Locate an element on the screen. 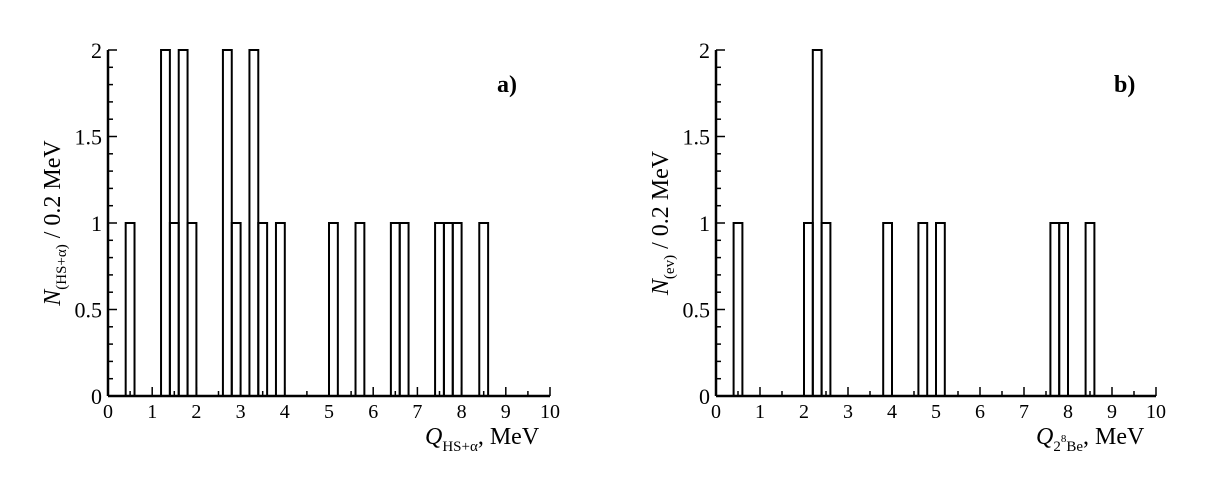 The image size is (1229, 477). panel-b-x-tick-label: 10 is located at coordinates (1156, 412).